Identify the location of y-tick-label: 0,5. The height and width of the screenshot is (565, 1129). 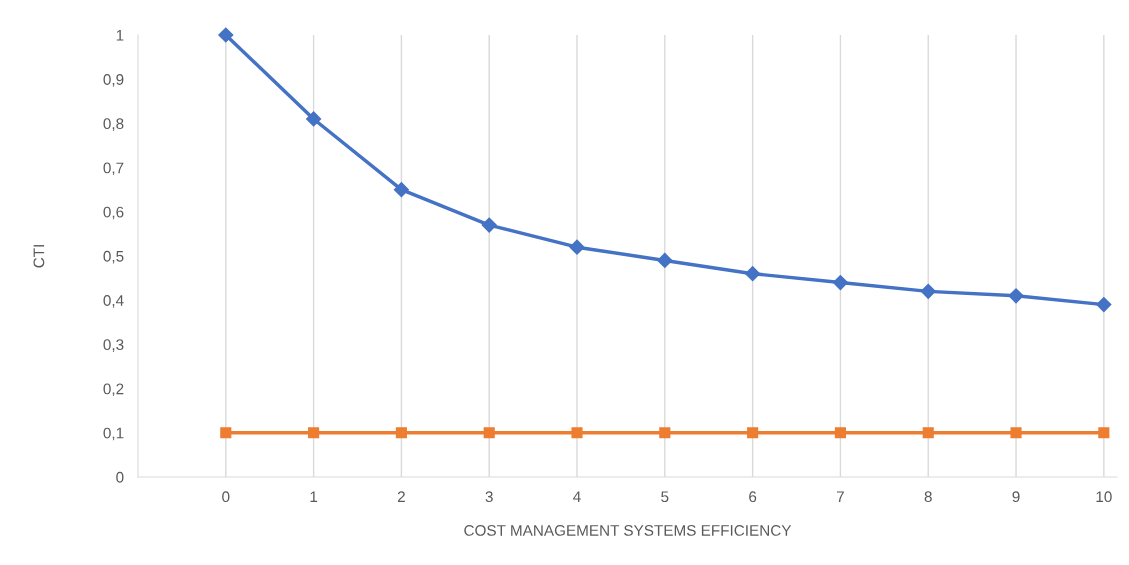
(113, 257).